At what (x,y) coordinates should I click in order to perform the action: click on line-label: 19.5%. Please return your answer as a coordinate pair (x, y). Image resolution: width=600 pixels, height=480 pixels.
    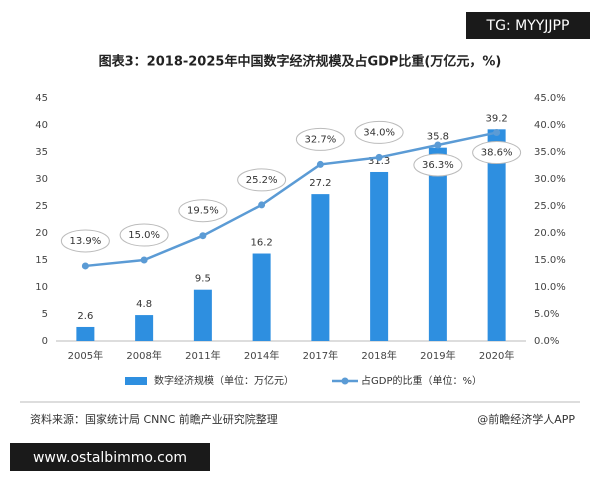
    Looking at the image, I should click on (203, 211).